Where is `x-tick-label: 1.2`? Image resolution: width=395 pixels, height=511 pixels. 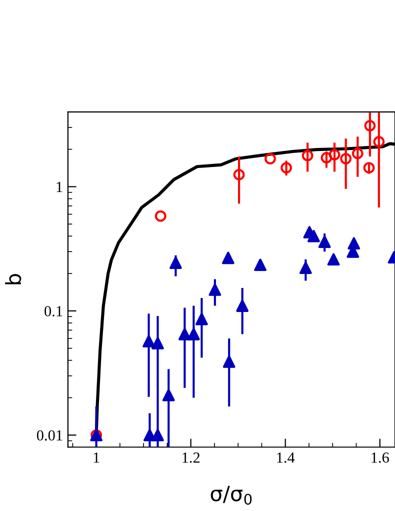 x-tick-label: 1.2 is located at coordinates (191, 457).